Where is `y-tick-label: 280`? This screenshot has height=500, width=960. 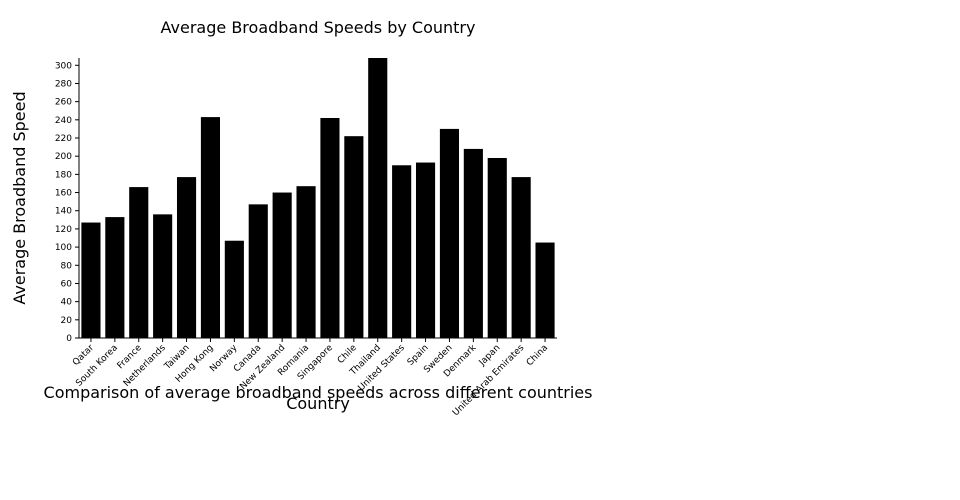
y-tick-label: 280 is located at coordinates (63, 84).